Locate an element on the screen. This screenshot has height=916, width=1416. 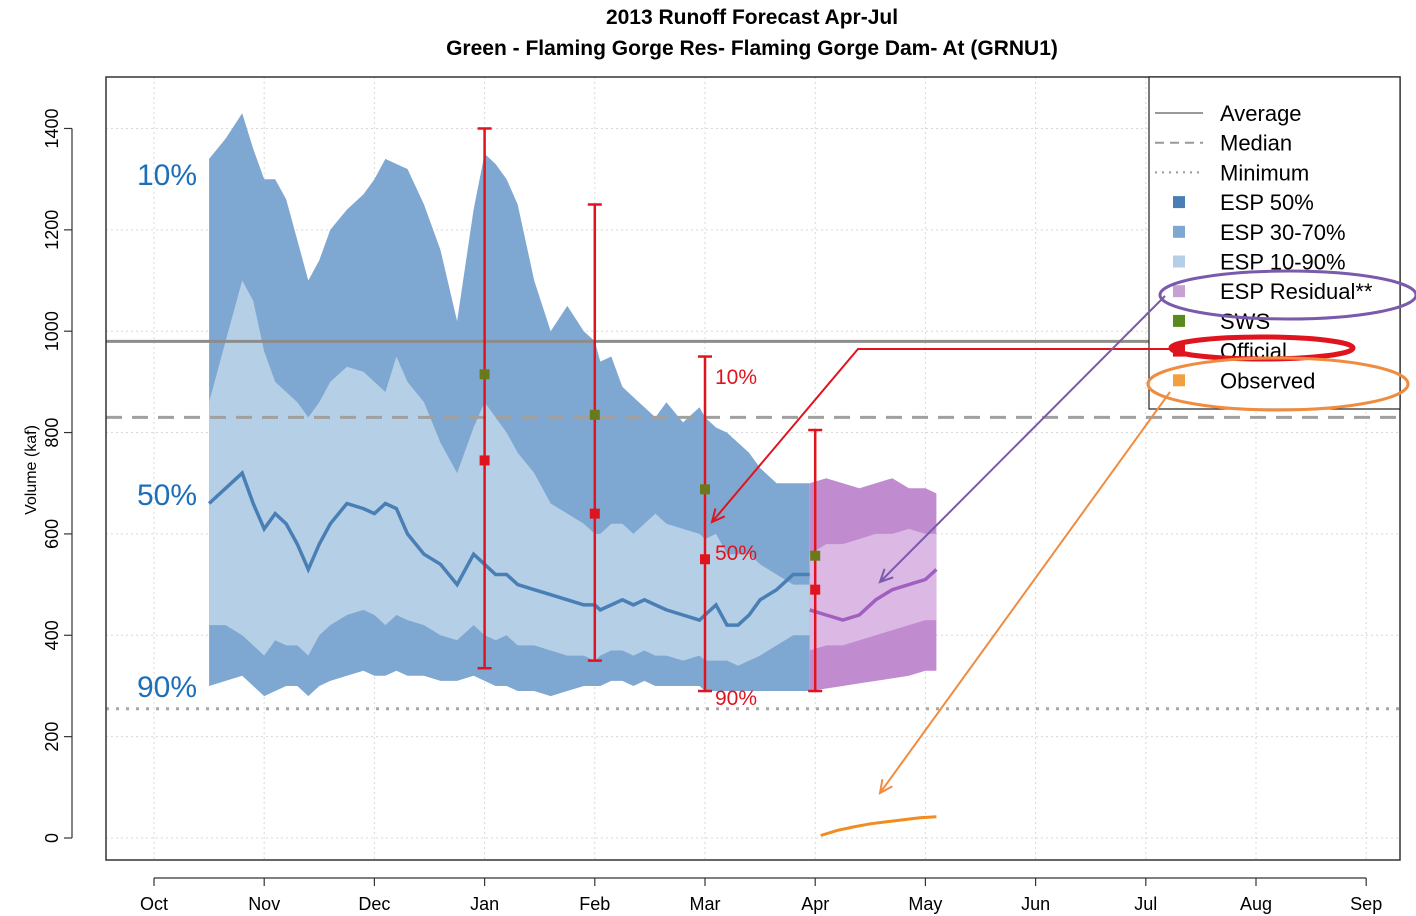
x-tick-label: Nov is located at coordinates (264, 904).